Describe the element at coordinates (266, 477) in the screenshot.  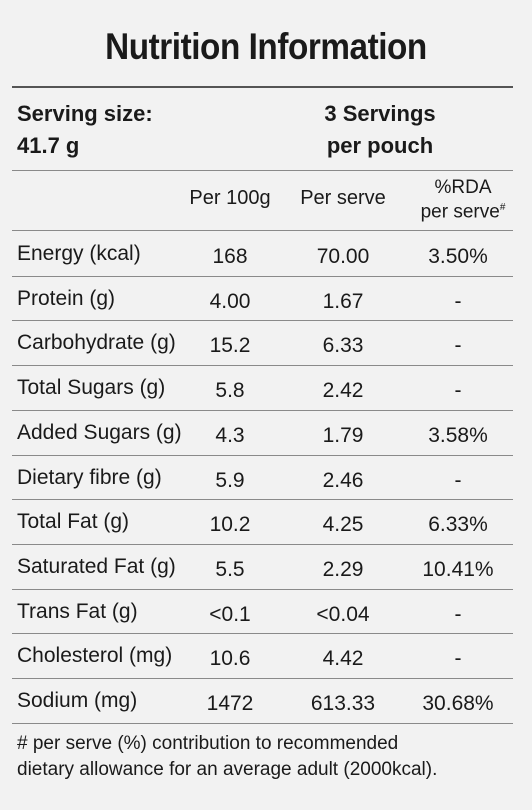
I see `table-row: Dietary fibre (g) 5.9 2.46 -` at that location.